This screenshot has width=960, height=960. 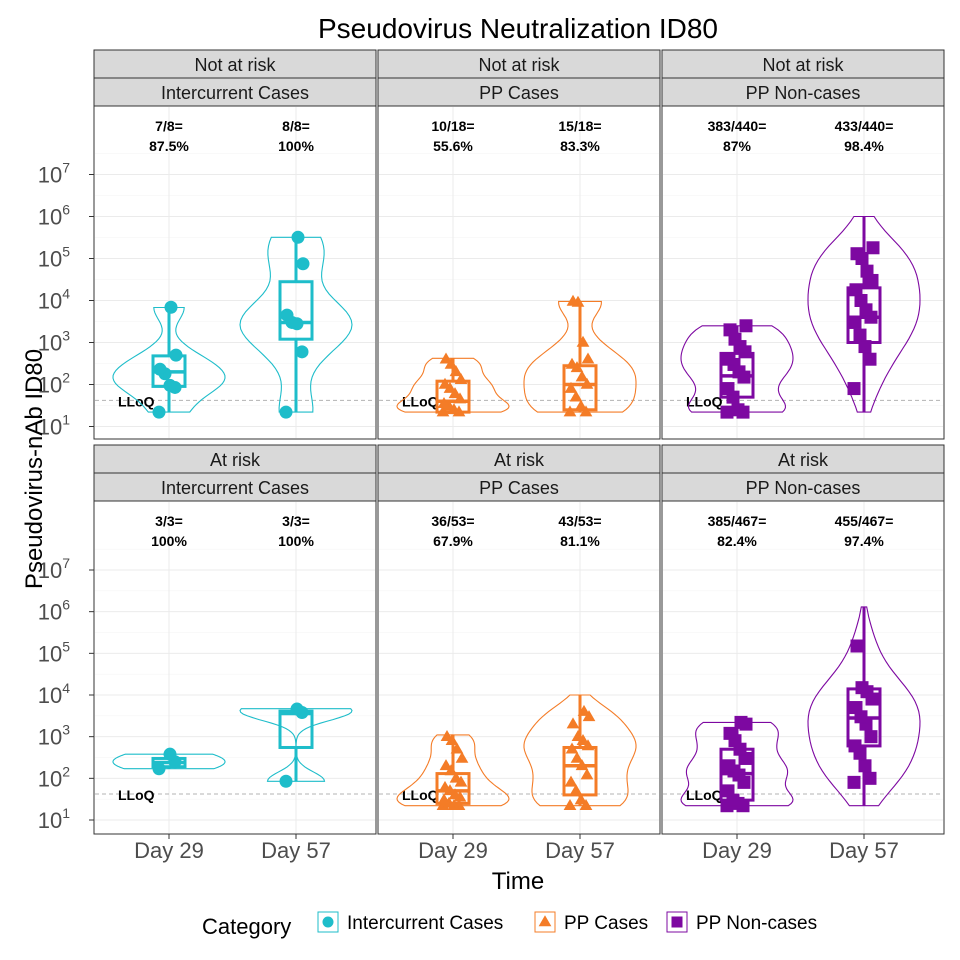 I want to click on percent-annotation: 83.3%, so click(x=580, y=146).